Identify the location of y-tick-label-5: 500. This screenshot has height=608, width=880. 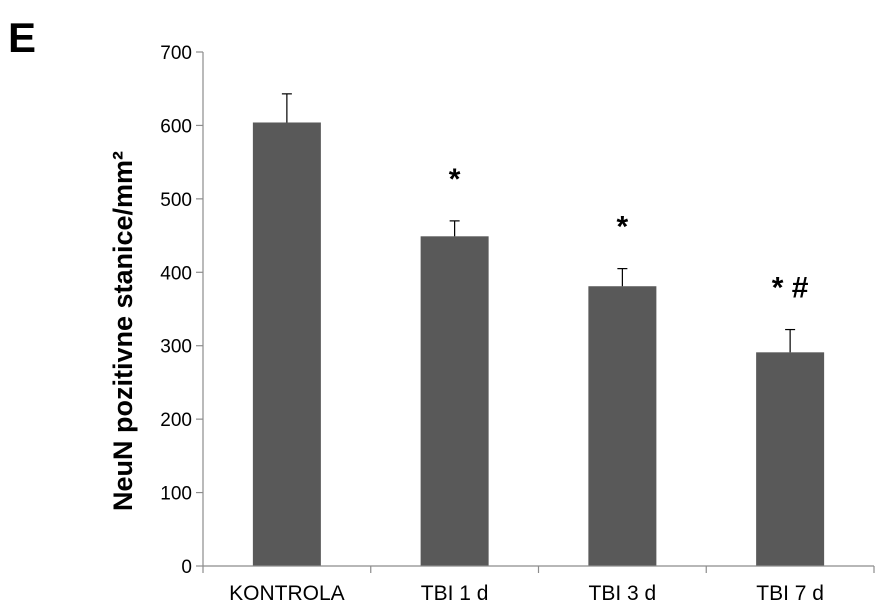
(176, 200).